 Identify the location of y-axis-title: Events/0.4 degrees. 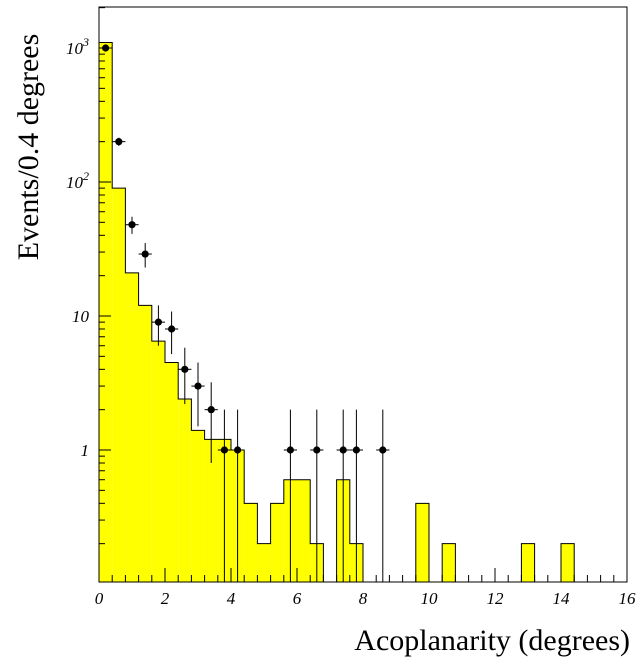
(28, 147).